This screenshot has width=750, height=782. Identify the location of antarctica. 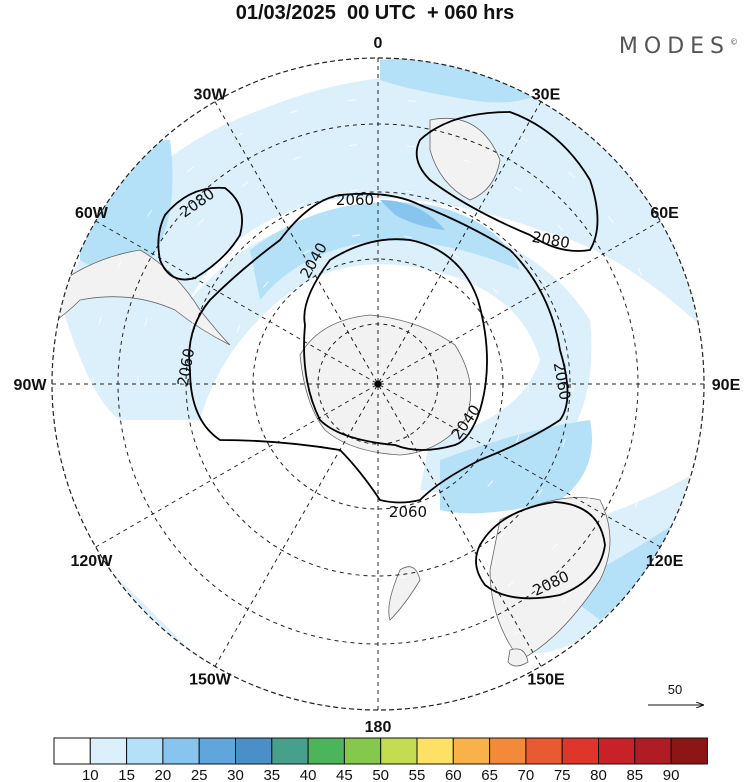
(385, 385).